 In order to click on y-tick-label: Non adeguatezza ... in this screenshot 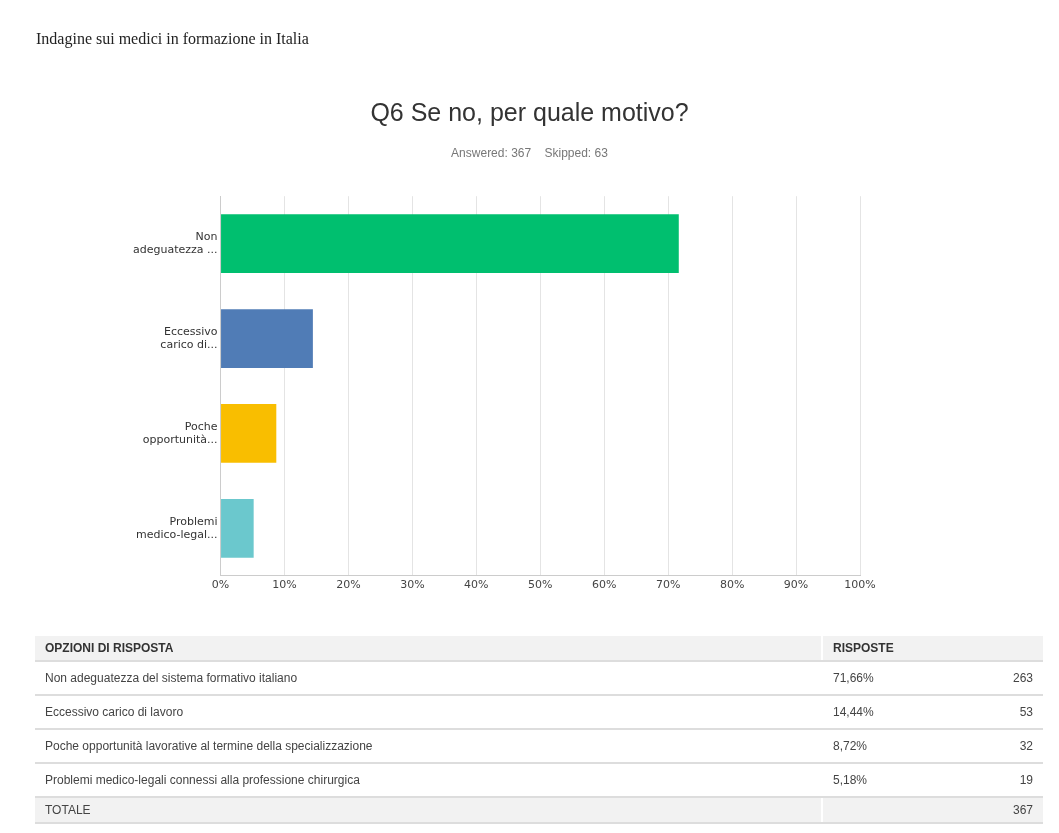, I will do `click(175, 243)`.